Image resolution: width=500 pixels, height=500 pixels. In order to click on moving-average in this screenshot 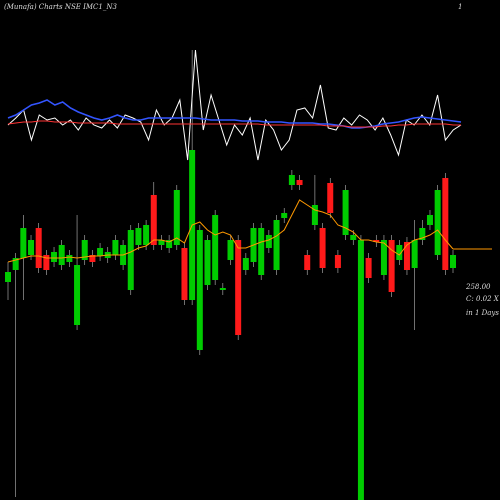, I will do `click(230, 231)`.